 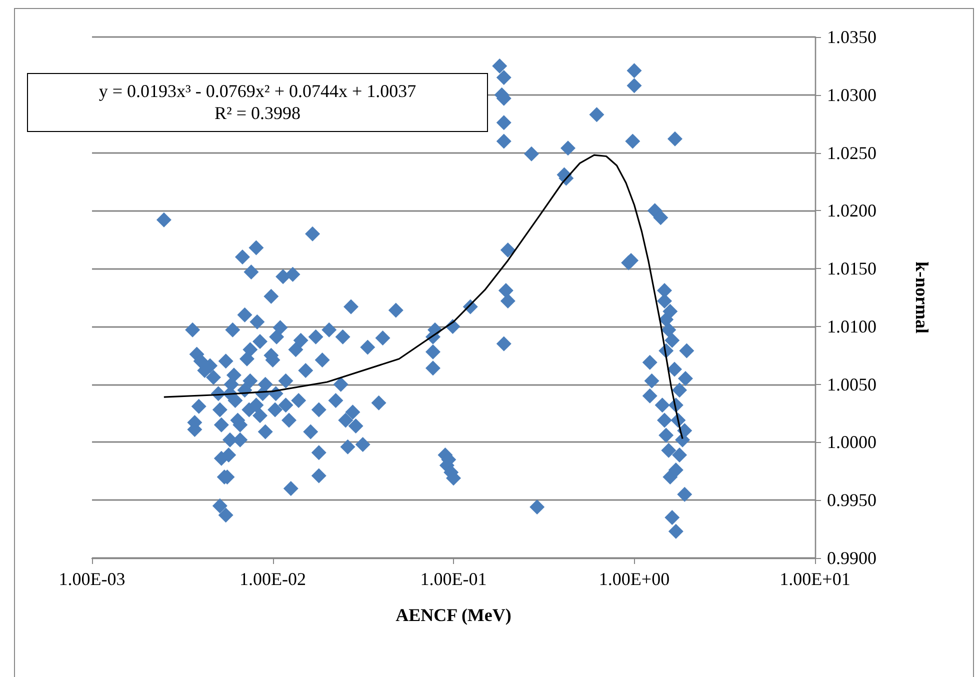 I want to click on y-tick-label: 1.0300, so click(x=851, y=94).